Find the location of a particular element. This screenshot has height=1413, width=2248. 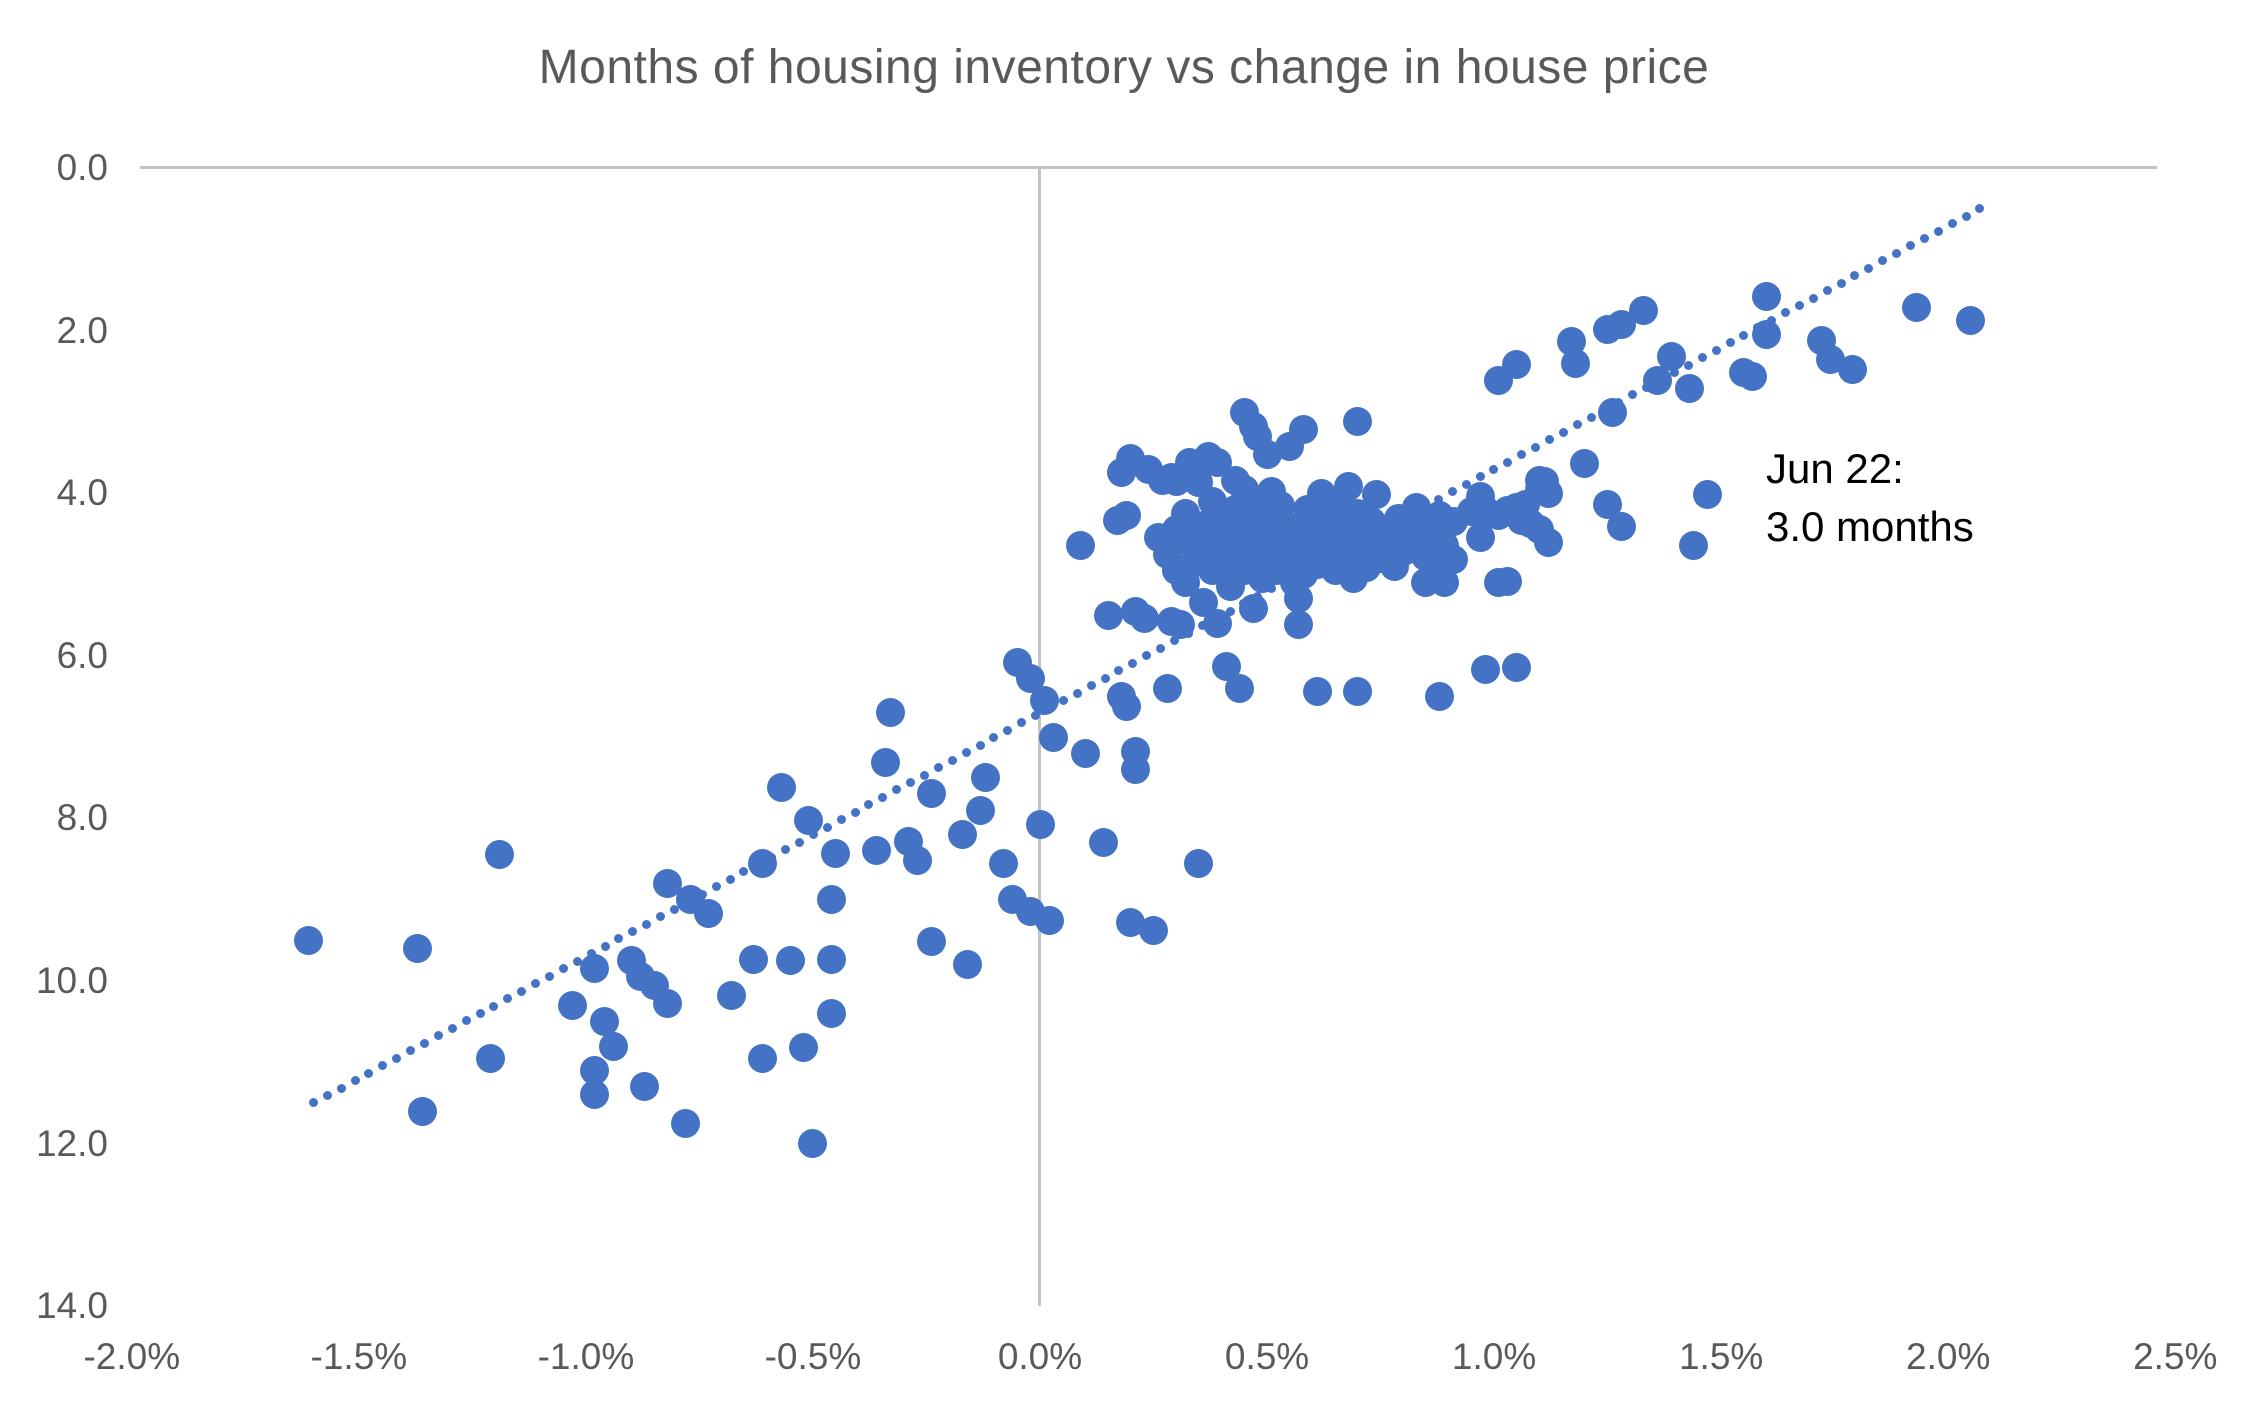

y-tick-label: 0.0 is located at coordinates (82, 167).